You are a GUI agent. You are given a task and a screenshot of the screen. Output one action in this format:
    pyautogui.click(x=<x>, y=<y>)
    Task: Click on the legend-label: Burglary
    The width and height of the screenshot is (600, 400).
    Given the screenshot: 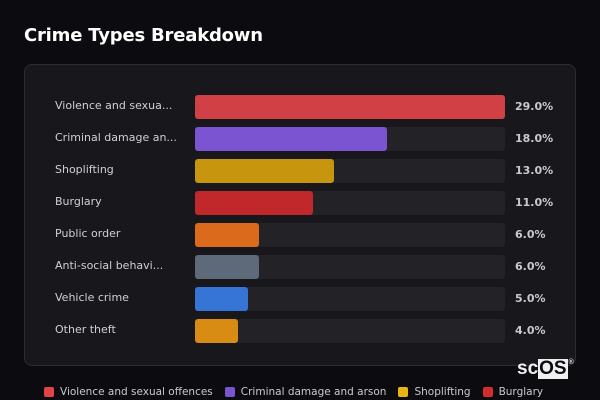 What is the action you would take?
    pyautogui.click(x=521, y=392)
    